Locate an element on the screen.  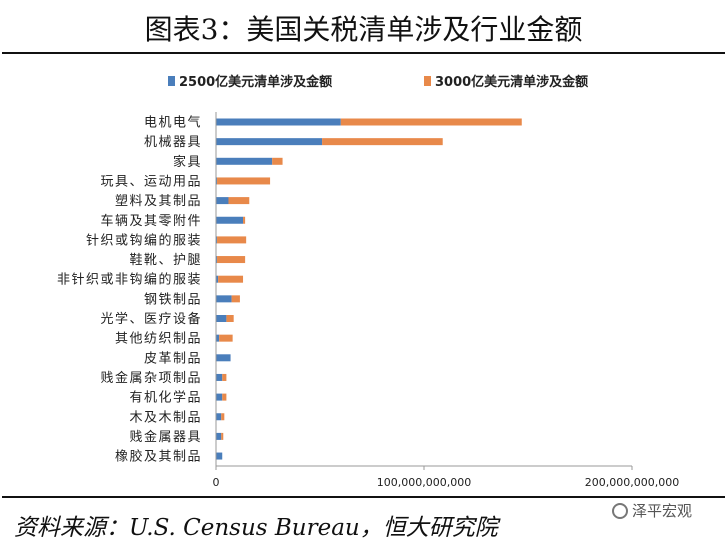
wechat-logo-icon is located at coordinates (620, 510).